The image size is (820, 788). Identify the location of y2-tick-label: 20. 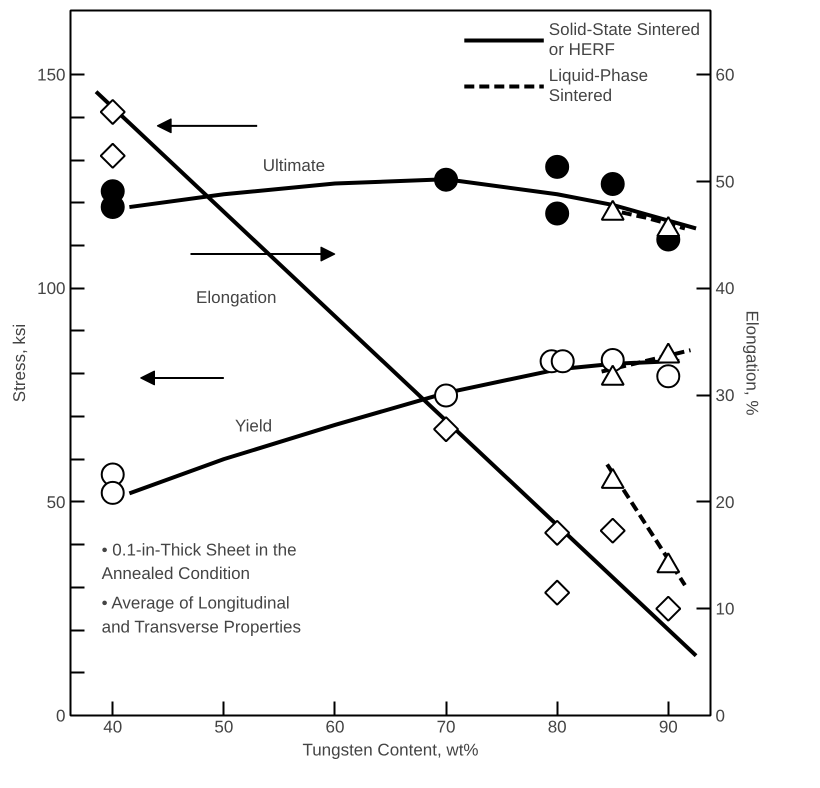
(725, 502).